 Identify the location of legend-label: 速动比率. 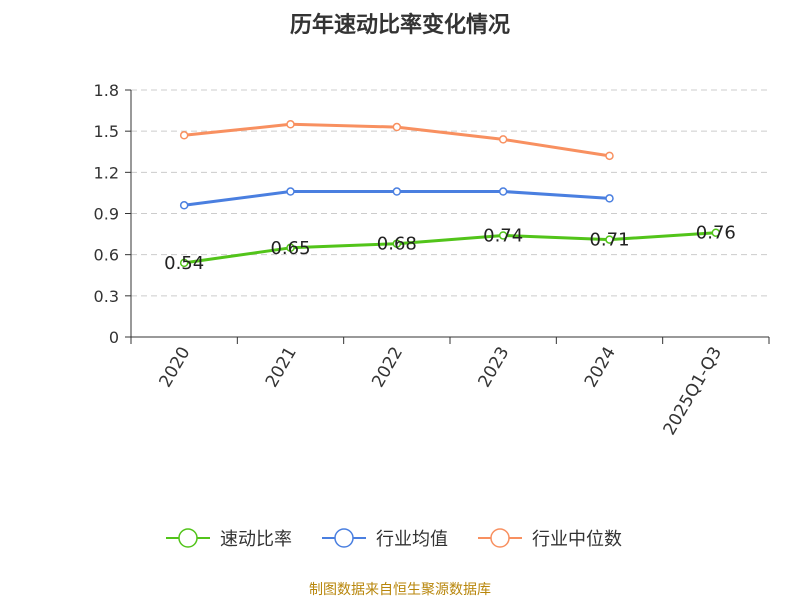
(256, 539).